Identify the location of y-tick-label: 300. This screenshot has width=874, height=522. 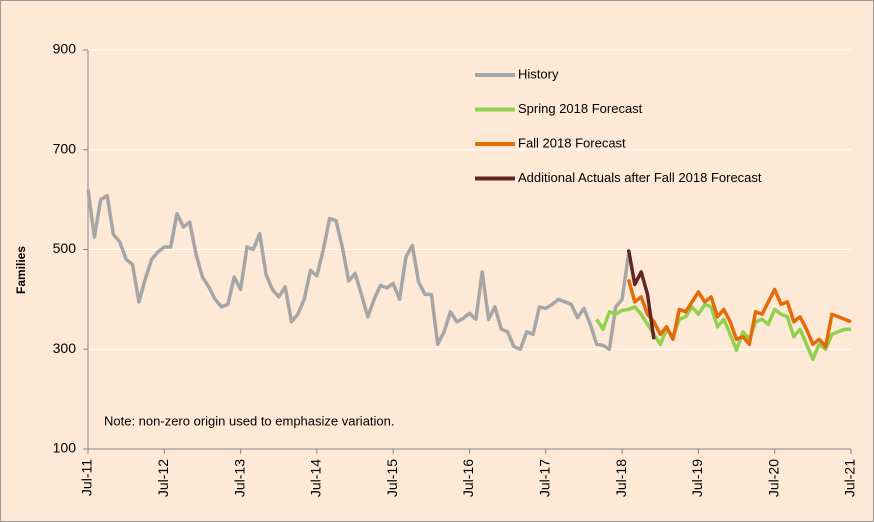
(65, 348).